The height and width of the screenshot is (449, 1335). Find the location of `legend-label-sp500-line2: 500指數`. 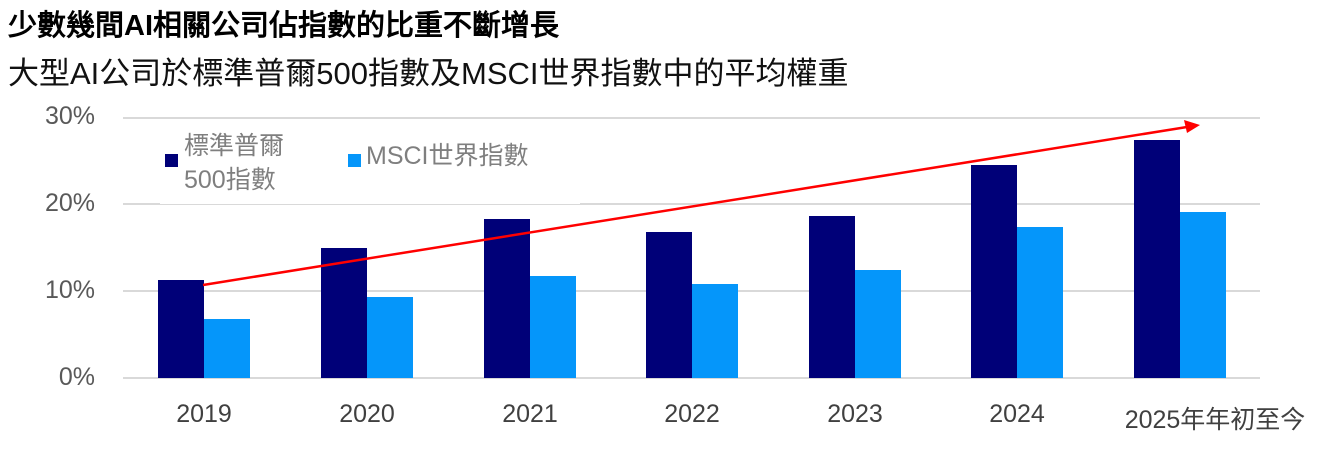

legend-label-sp500-line2: 500指數 is located at coordinates (230, 180).